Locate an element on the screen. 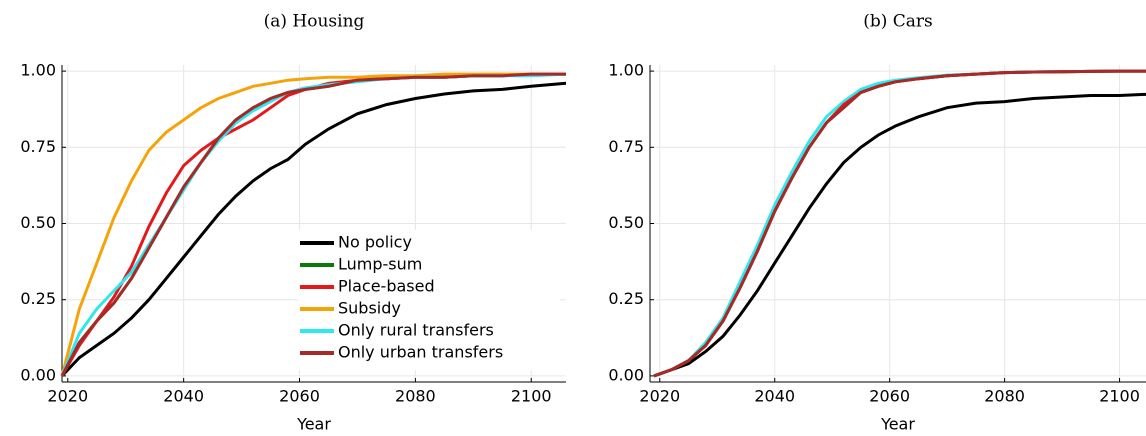  panel-title: (a) Housing is located at coordinates (314, 22).